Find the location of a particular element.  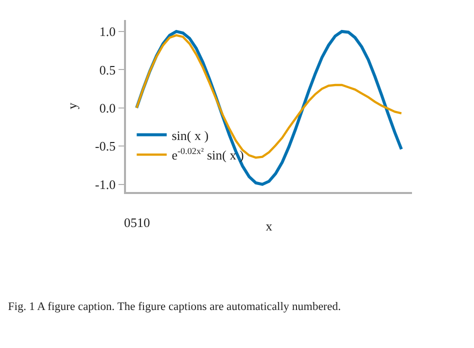

y-tick-label: 0.0 is located at coordinates (107, 108).